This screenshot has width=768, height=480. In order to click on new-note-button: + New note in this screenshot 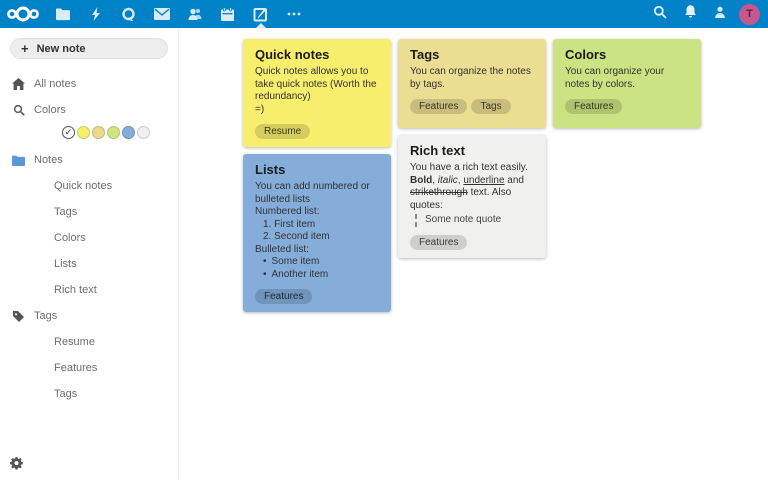, I will do `click(89, 48)`.